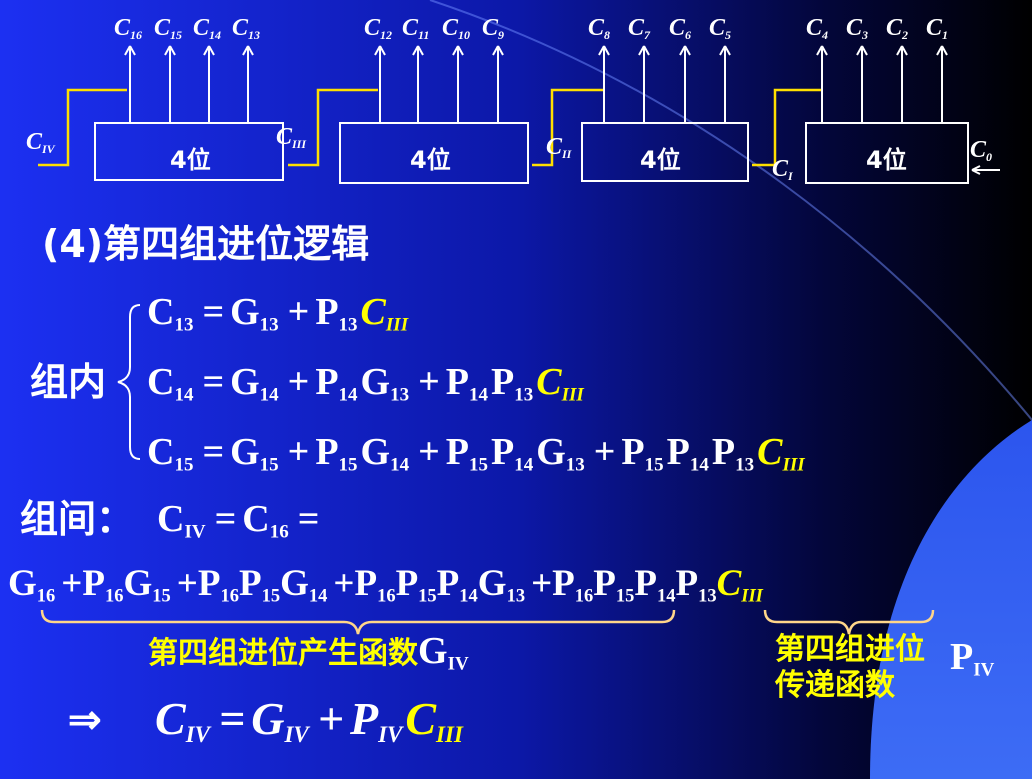 Image resolution: width=1032 pixels, height=779 pixels. Describe the element at coordinates (989, 157) in the screenshot. I see `subscript: 0` at that location.